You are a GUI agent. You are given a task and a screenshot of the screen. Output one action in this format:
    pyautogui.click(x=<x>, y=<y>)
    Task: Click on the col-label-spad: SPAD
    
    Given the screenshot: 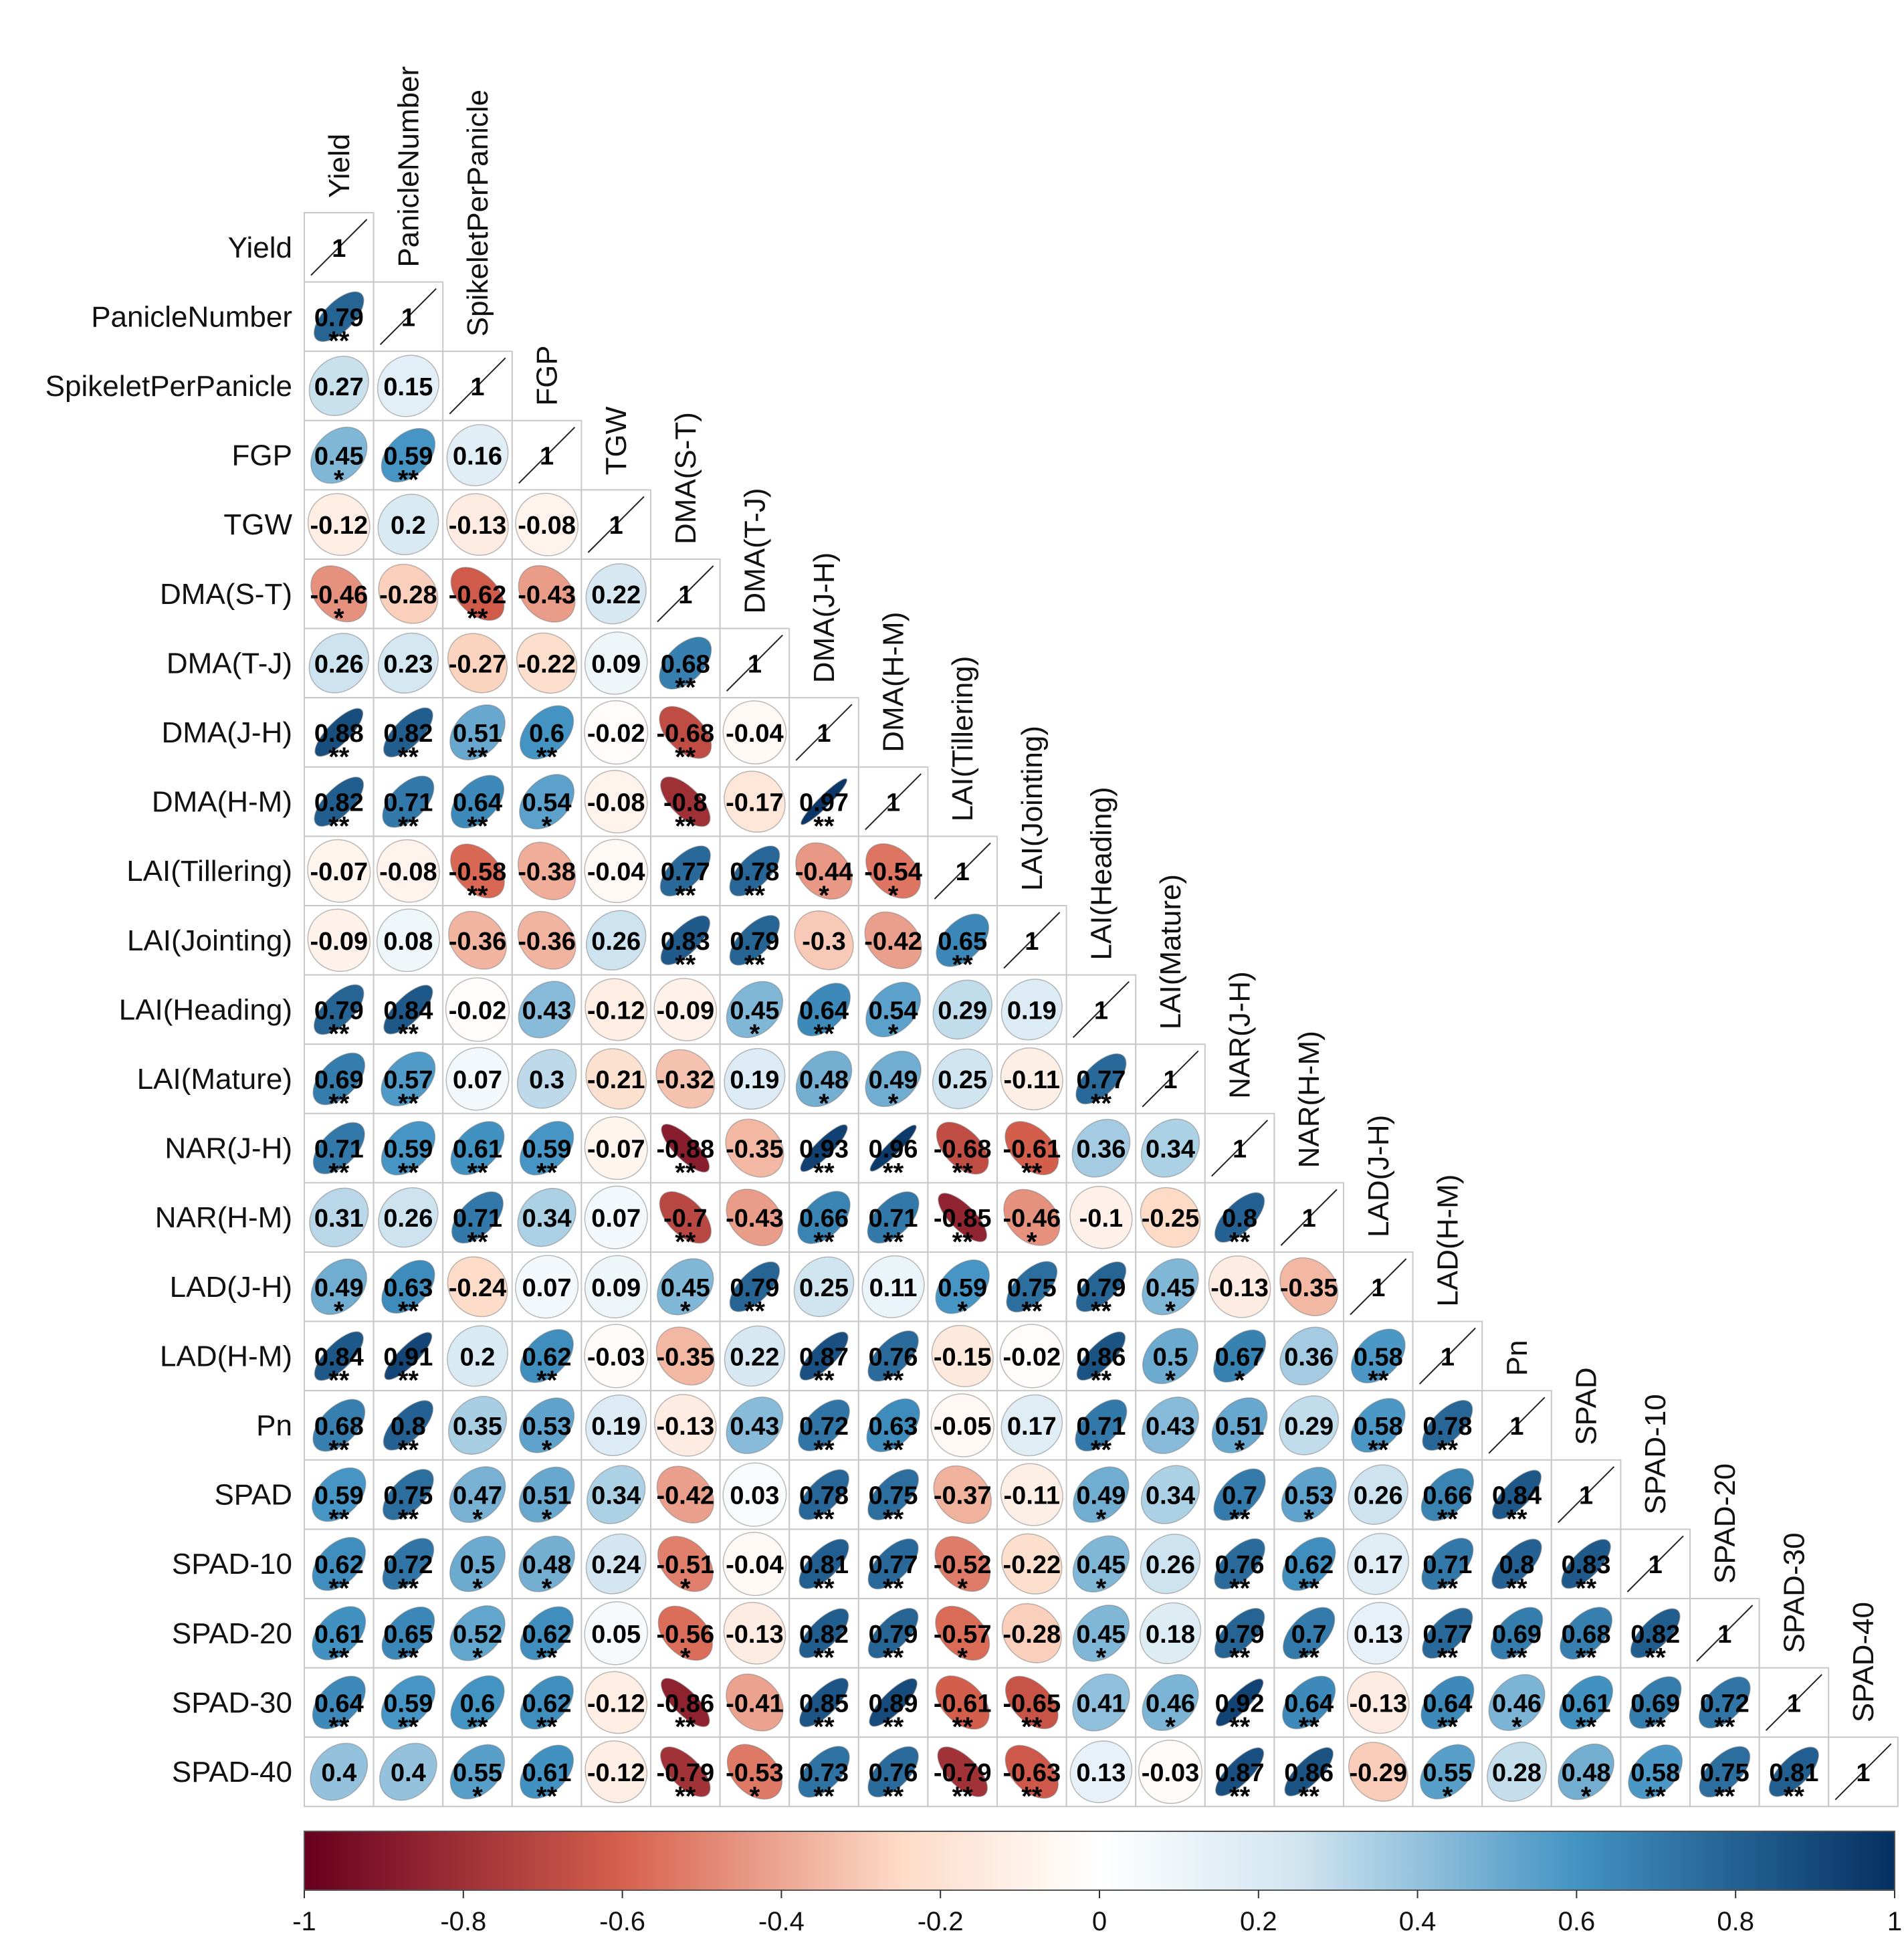 What is the action you would take?
    pyautogui.click(x=1586, y=1406)
    